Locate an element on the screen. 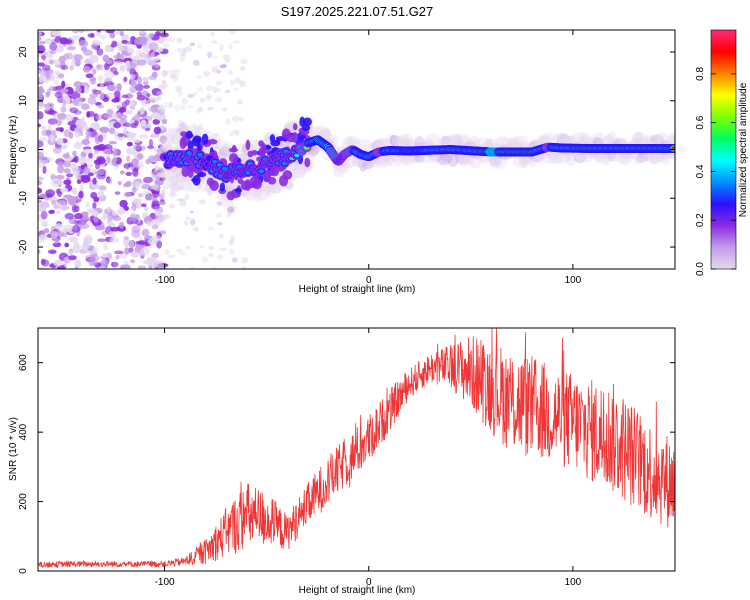 This screenshot has height=600, width=750. colorbar-gradient is located at coordinates (723, 149).